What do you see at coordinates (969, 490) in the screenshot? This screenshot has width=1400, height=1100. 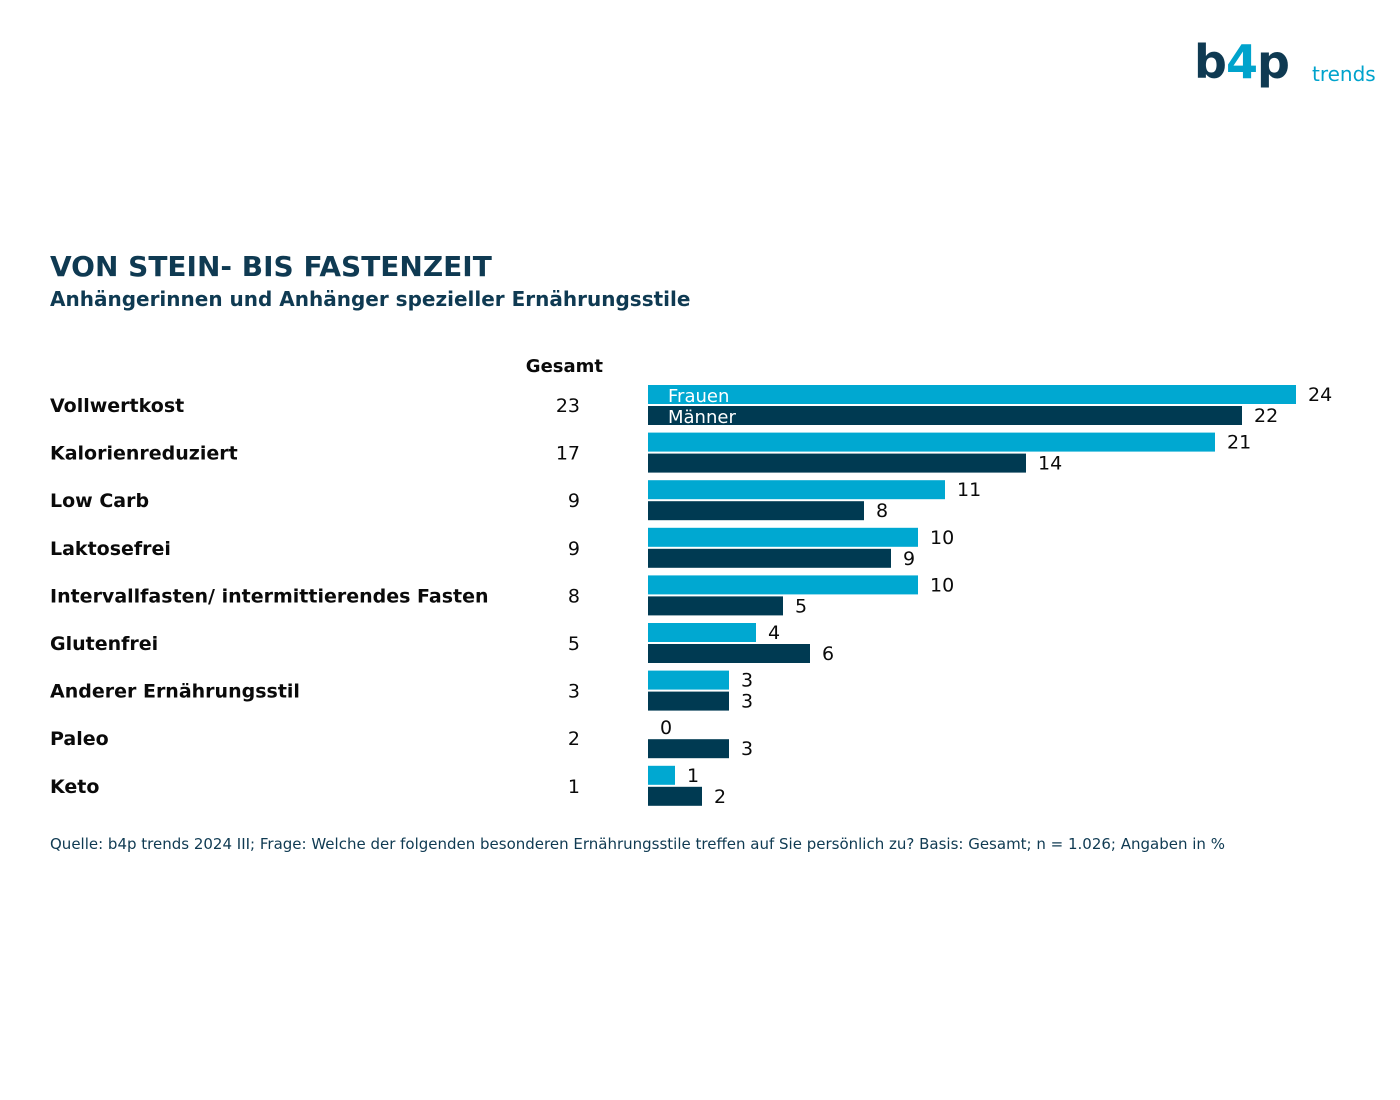 I see `bar-value-frauen: 11` at bounding box center [969, 490].